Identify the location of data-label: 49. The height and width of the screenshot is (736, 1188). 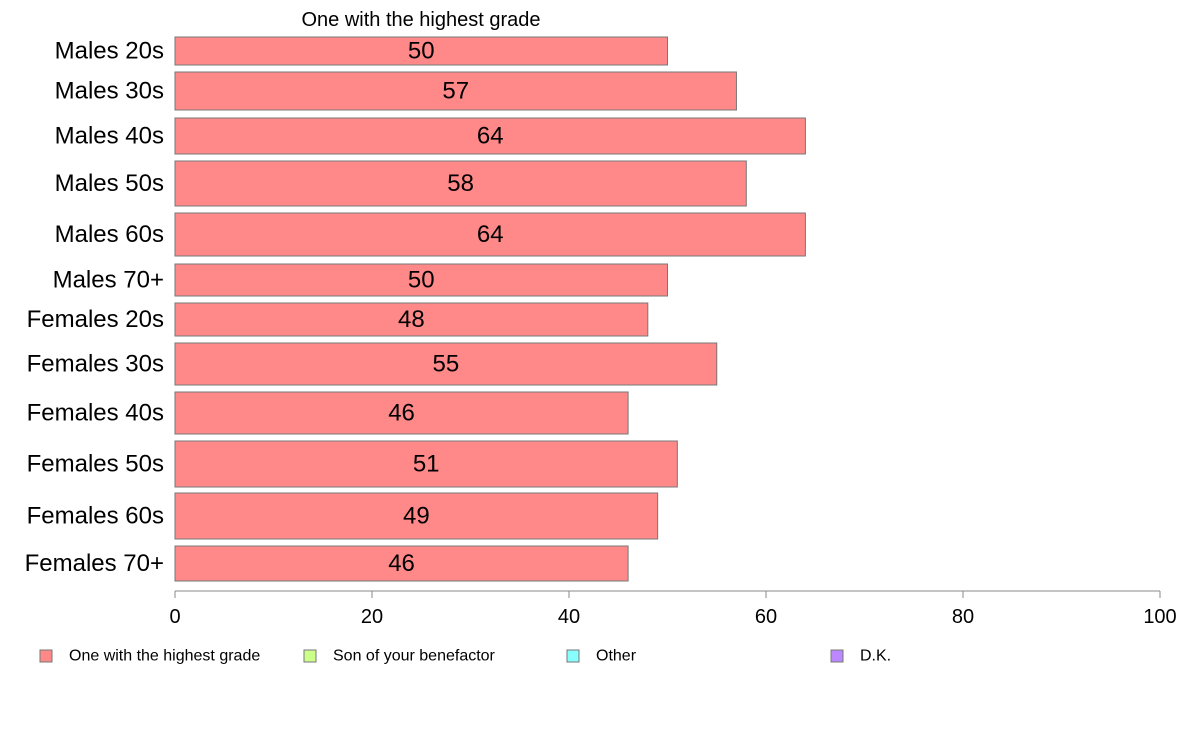
(416, 516).